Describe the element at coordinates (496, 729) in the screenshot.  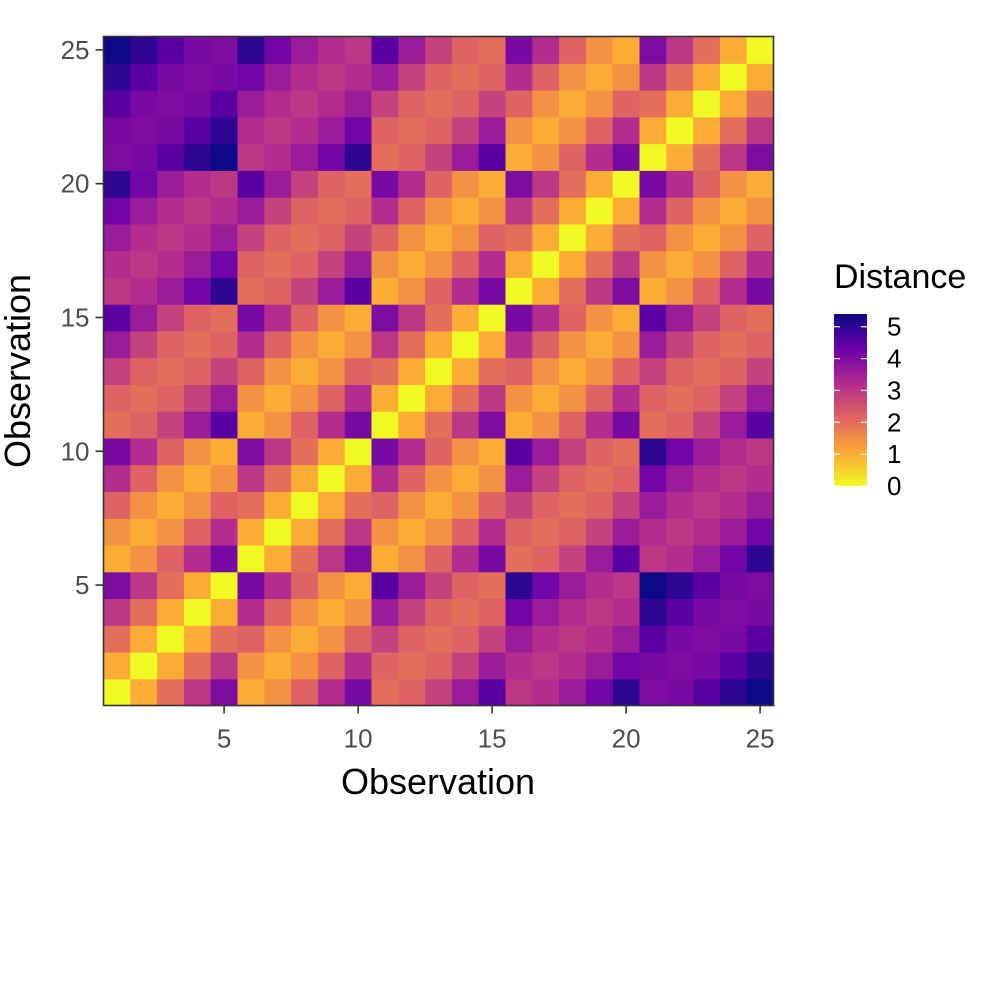
I see `x-axis: 5 10 15 20 25` at that location.